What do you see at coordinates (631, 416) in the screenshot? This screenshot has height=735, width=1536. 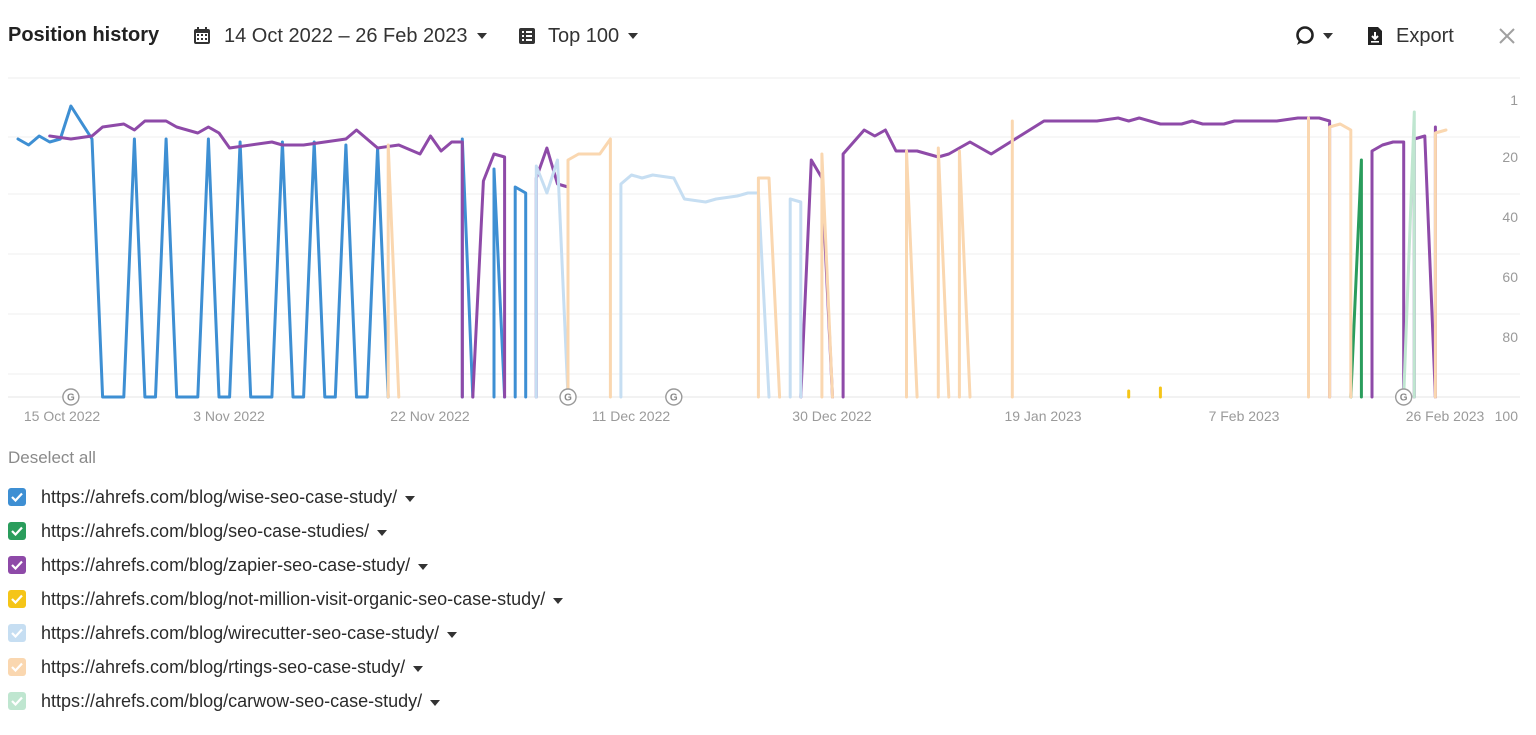 I see `x-tick-label: 11 Dec 2022` at bounding box center [631, 416].